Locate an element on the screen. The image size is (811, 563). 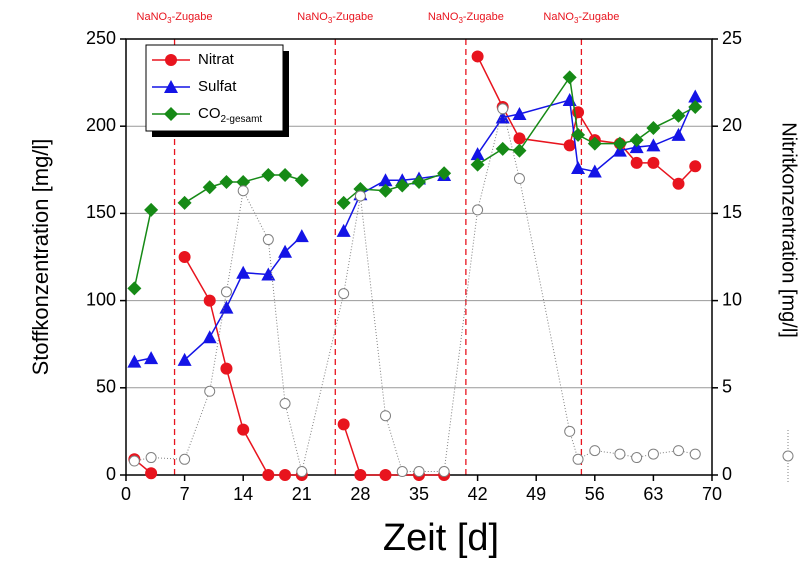
y2-tick-label: 0 is located at coordinates (727, 474).